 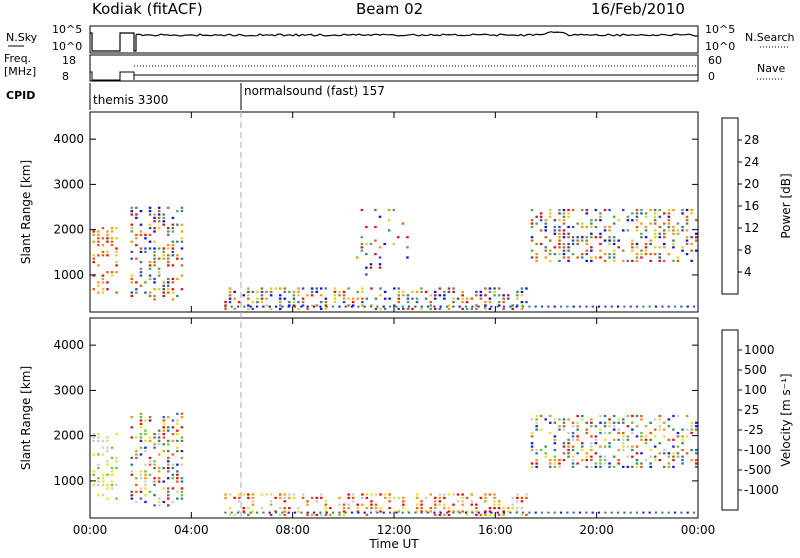 What do you see at coordinates (751, 228) in the screenshot?
I see `colorbar-tick-label: 12` at bounding box center [751, 228].